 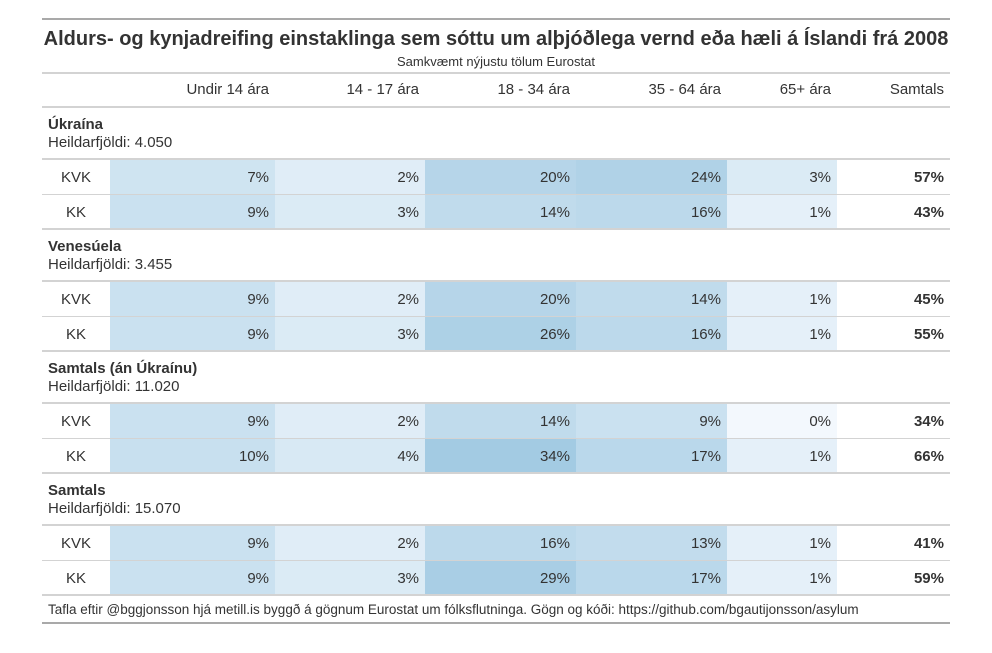 I want to click on table-cell: 13%, so click(x=651, y=543).